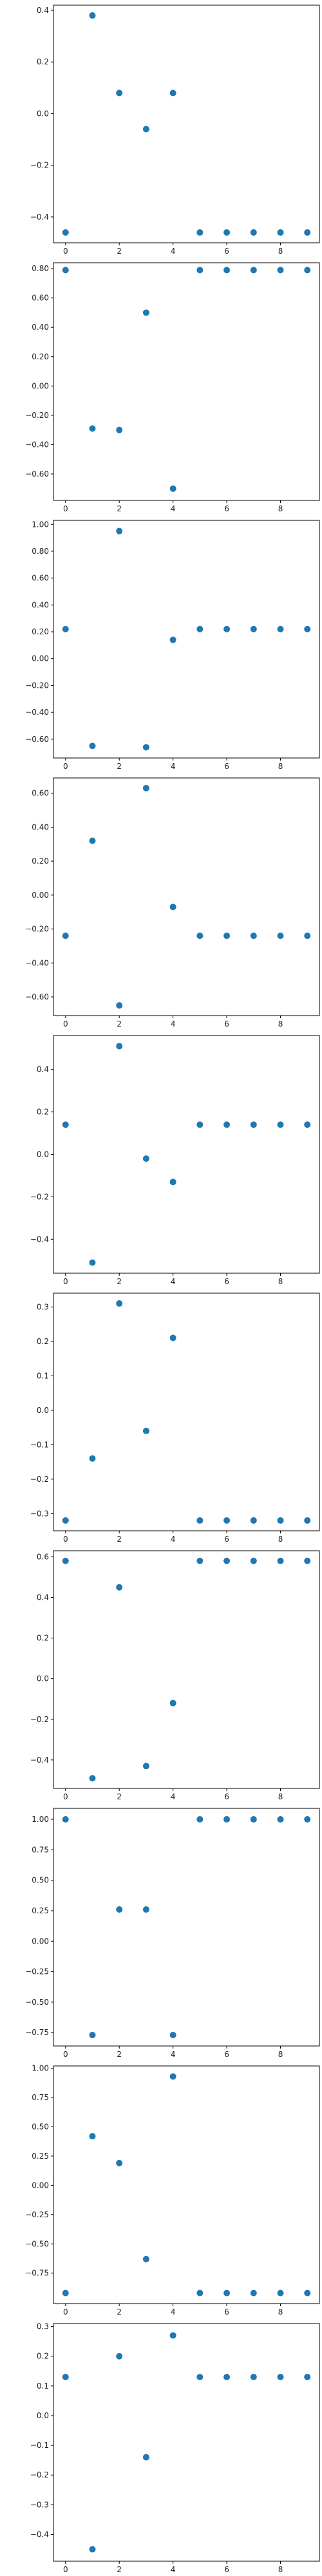  Describe the element at coordinates (40, 1820) in the screenshot. I see `y-tick-label: 1.00` at that location.